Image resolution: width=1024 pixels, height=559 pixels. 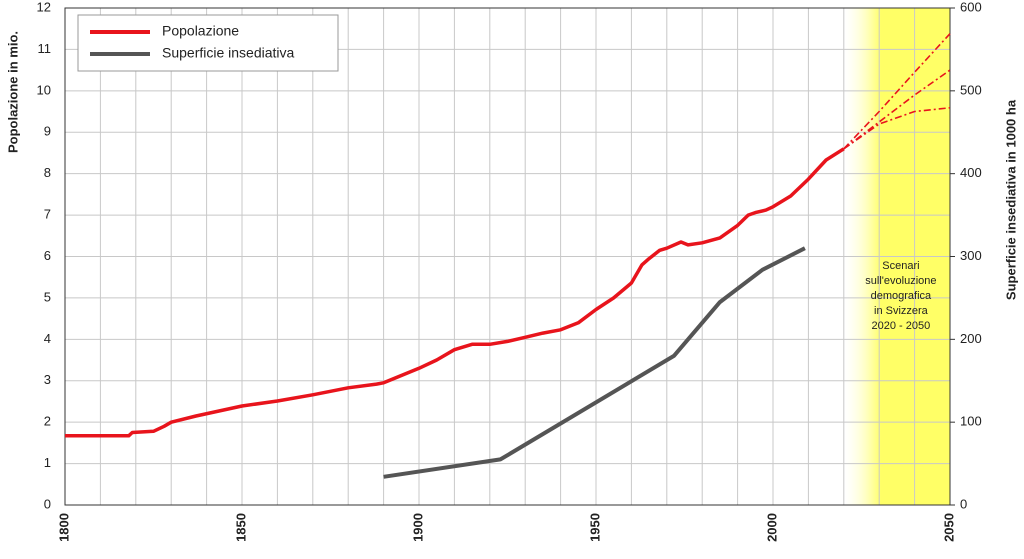 What do you see at coordinates (47, 296) in the screenshot?
I see `y-tick-label: 5` at bounding box center [47, 296].